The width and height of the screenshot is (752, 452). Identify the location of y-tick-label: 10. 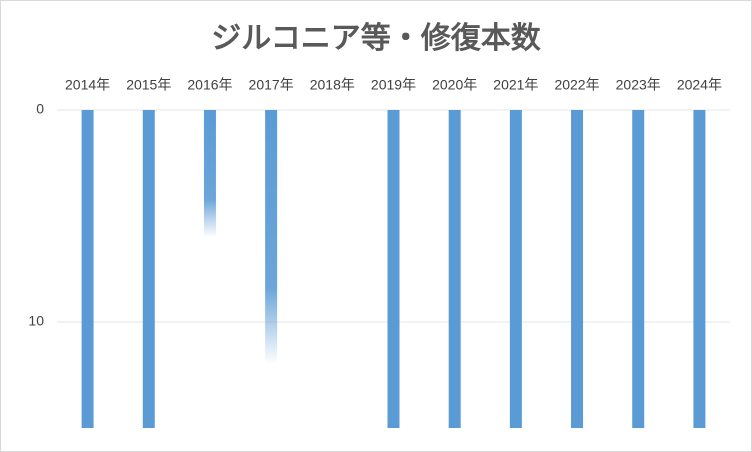
(36, 321).